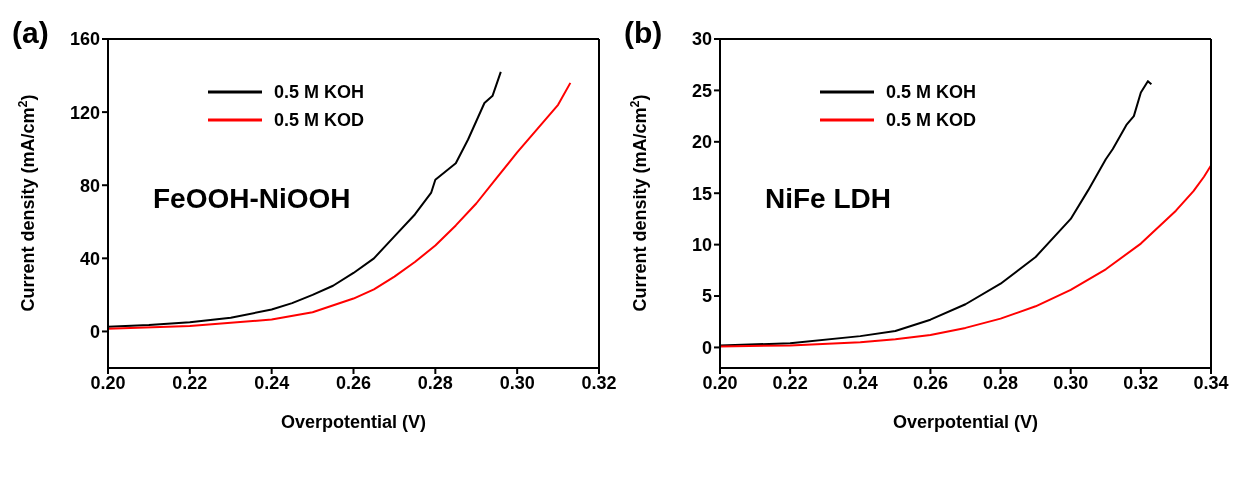 Image resolution: width=1235 pixels, height=494 pixels. Describe the element at coordinates (89, 258) in the screenshot. I see `y-tick-label: 40` at that location.